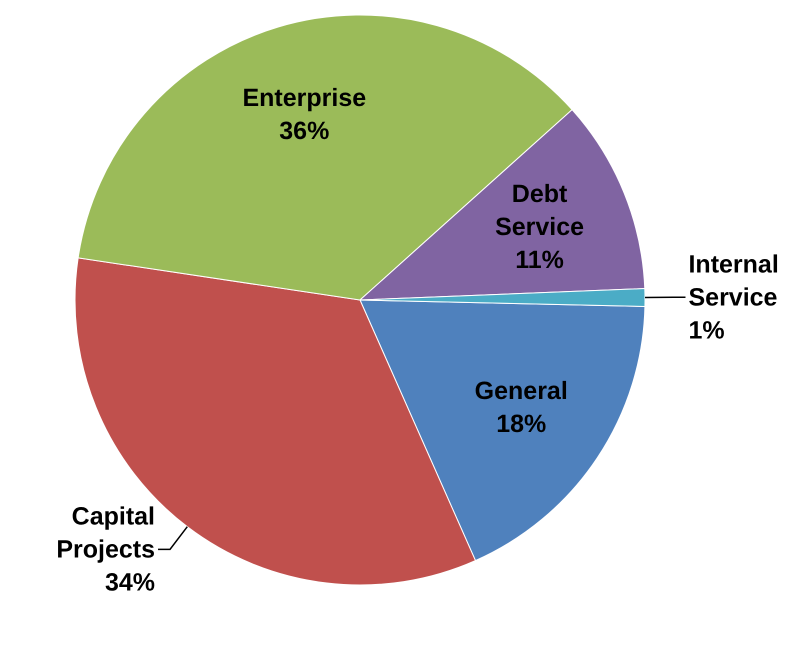  I want to click on slice-label: Capital Projects, so click(106, 533).